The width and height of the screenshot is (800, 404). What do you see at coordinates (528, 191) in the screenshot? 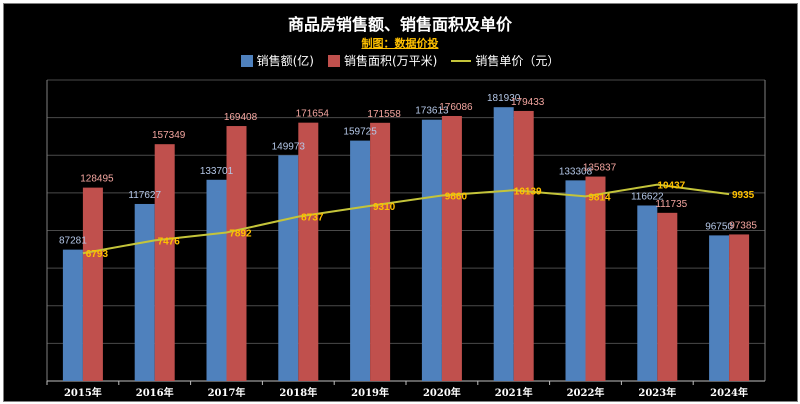
I see `line-label-price: 10139` at bounding box center [528, 191].